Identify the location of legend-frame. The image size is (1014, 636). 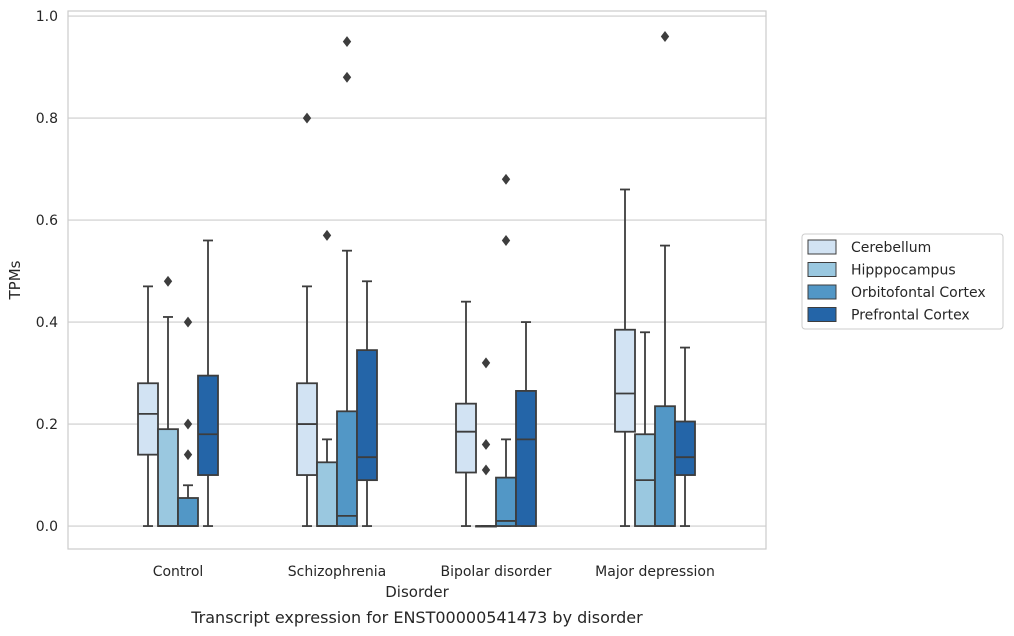
(902, 281).